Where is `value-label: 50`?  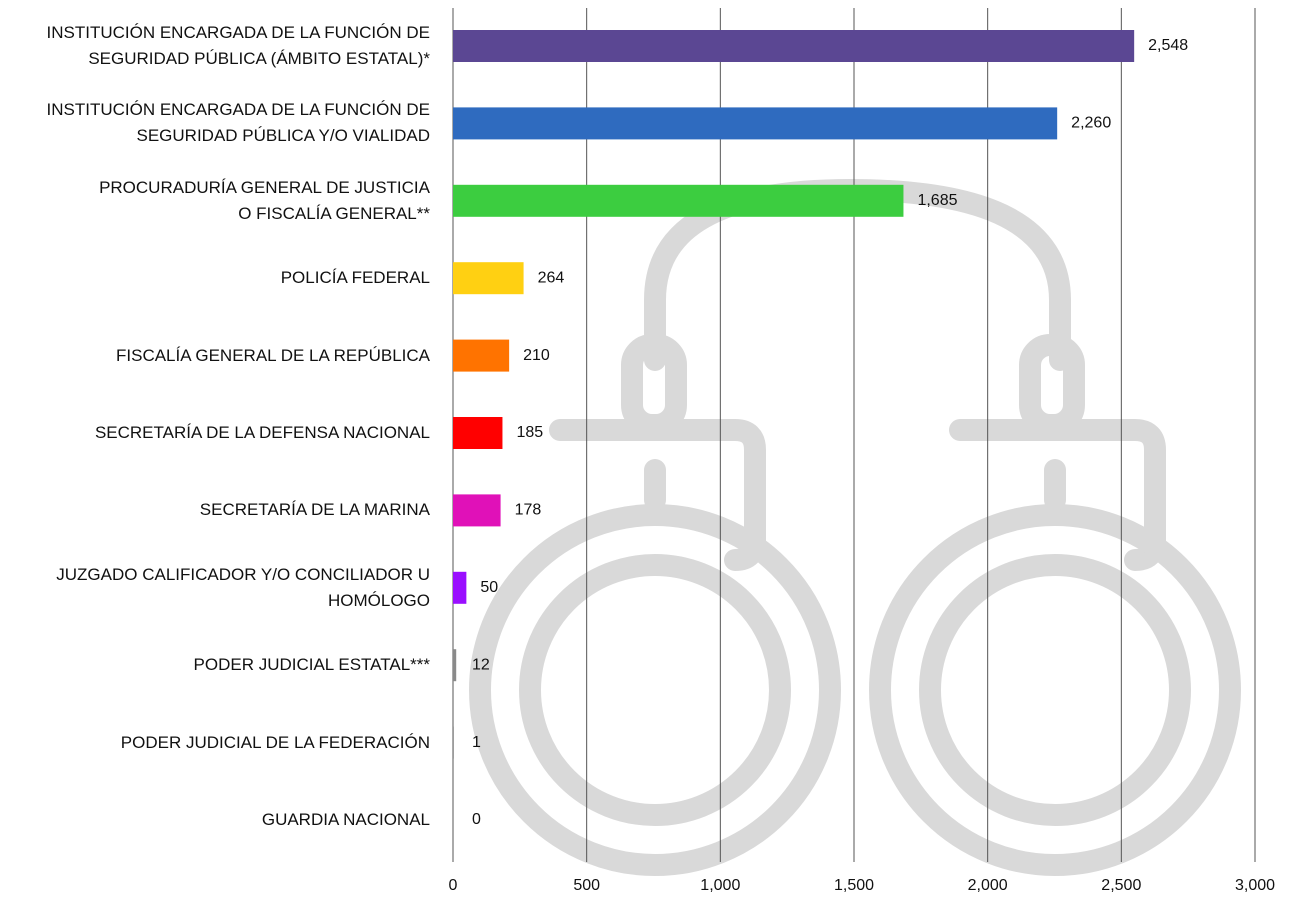 value-label: 50 is located at coordinates (489, 587).